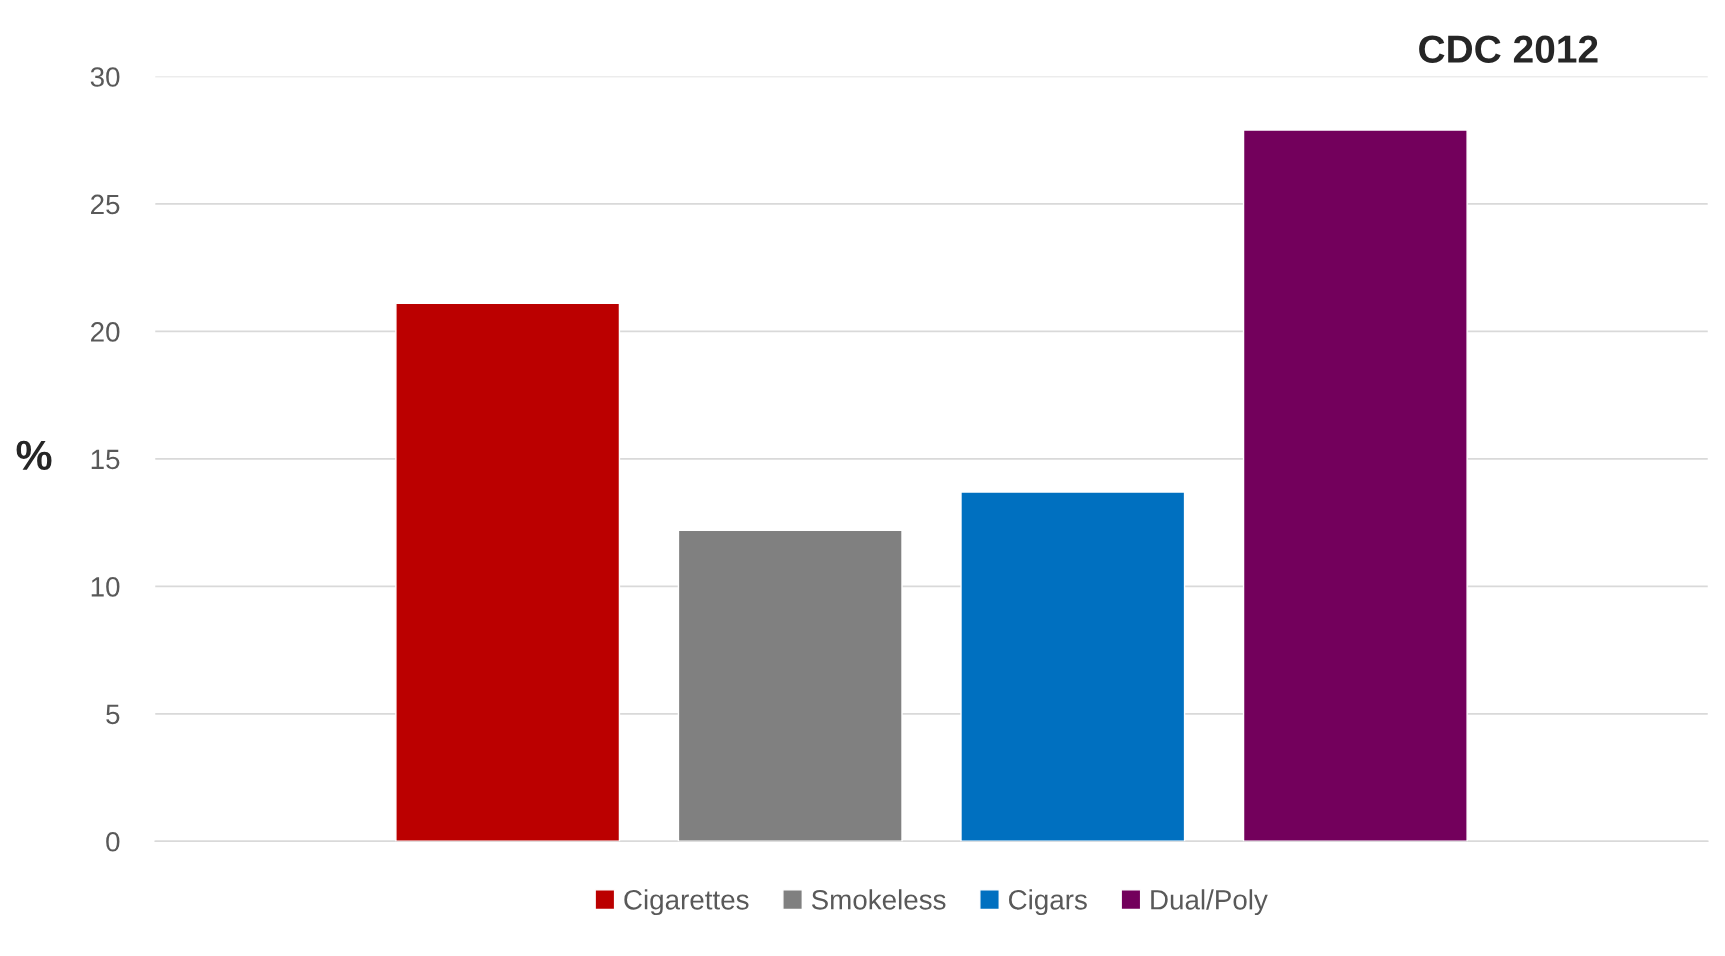 The width and height of the screenshot is (1725, 956). Describe the element at coordinates (1209, 902) in the screenshot. I see `legend-label: Dual/Poly` at that location.